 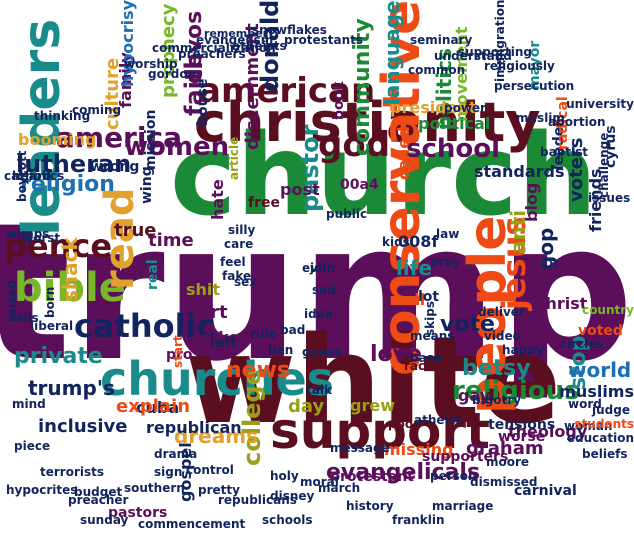 I want to click on cloud-word: budget, so click(x=98, y=492).